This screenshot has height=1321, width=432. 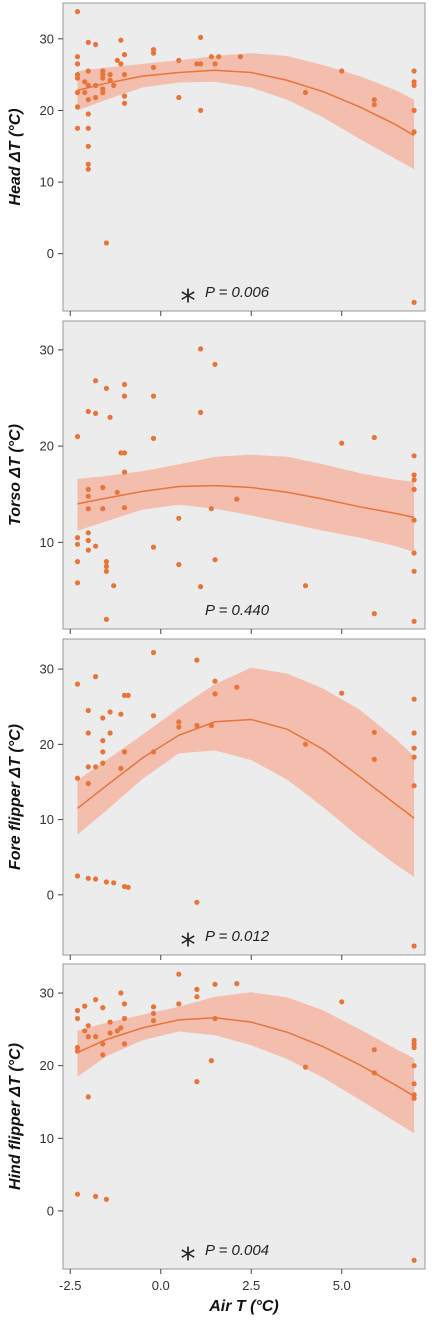 What do you see at coordinates (15, 797) in the screenshot?
I see `y-axis-label: Fore flipper ΔT (°C)` at bounding box center [15, 797].